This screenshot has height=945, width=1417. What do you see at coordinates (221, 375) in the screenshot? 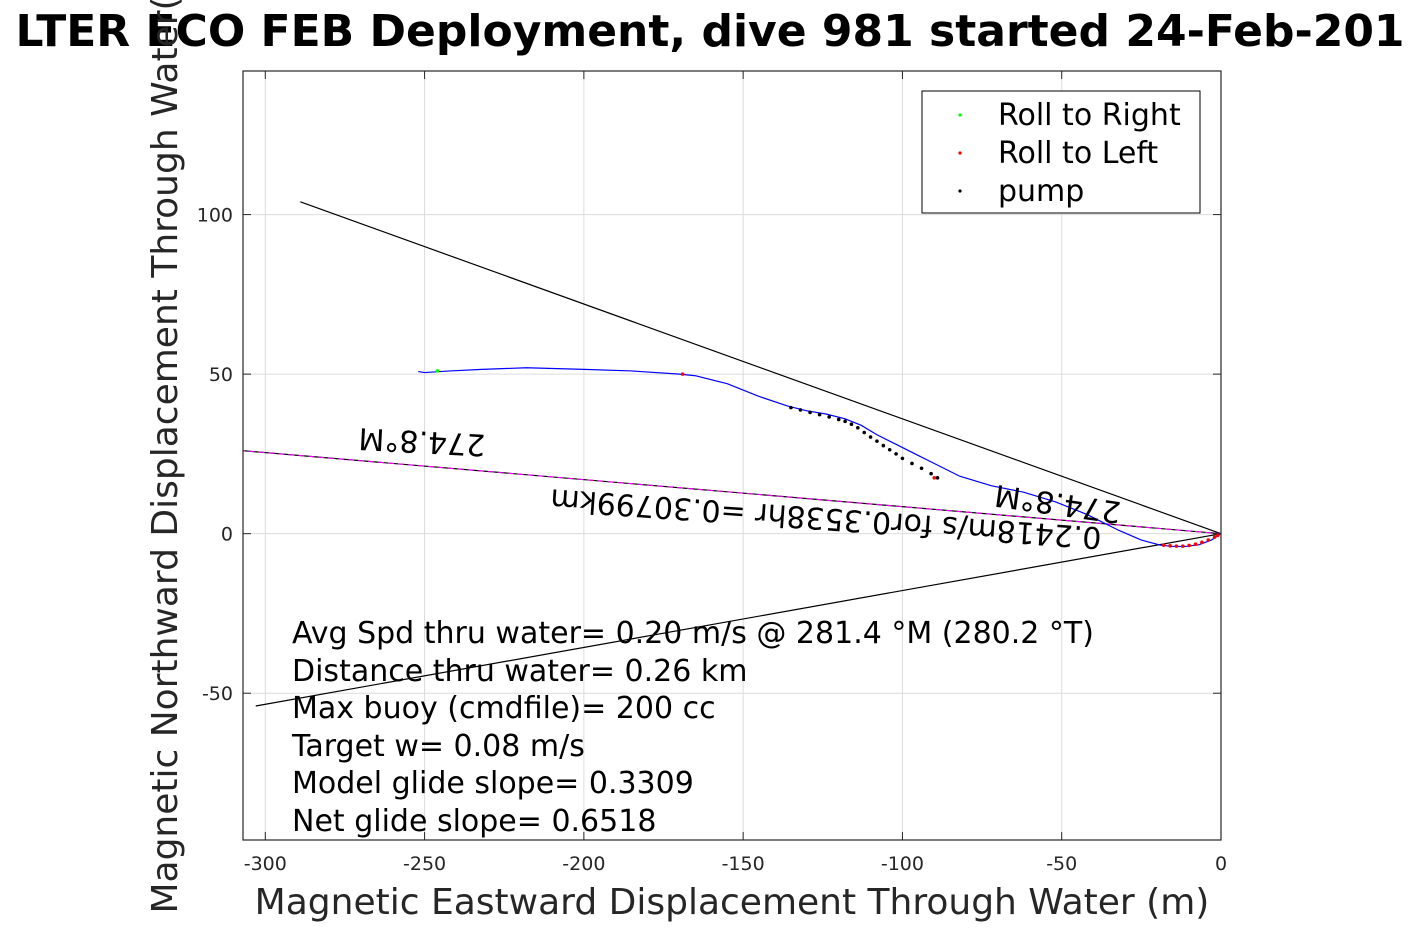
I see `y-tick-label: 50` at bounding box center [221, 375].